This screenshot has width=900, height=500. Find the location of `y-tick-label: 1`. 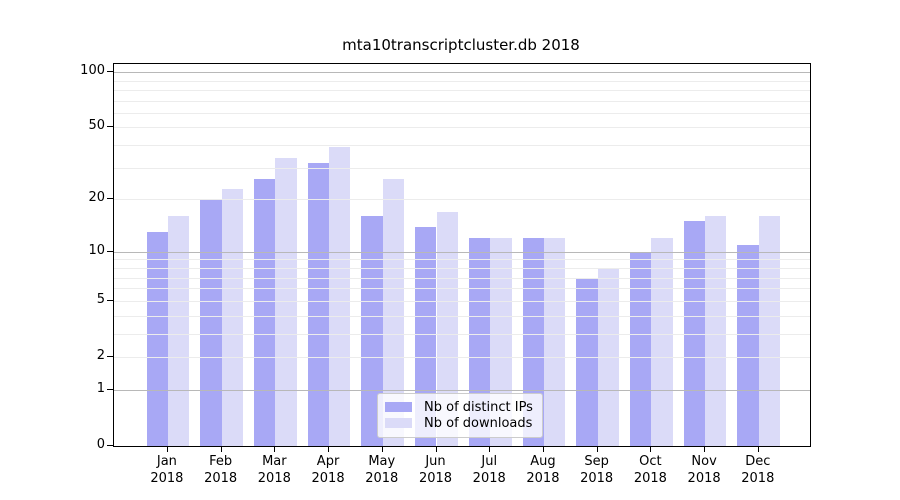

y-tick-label: 1 is located at coordinates (100, 388).